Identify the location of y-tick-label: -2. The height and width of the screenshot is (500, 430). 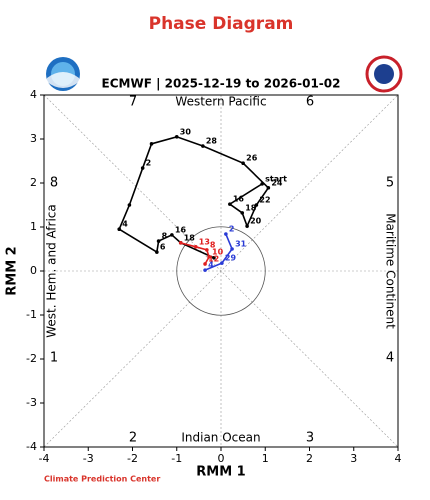
(31, 358).